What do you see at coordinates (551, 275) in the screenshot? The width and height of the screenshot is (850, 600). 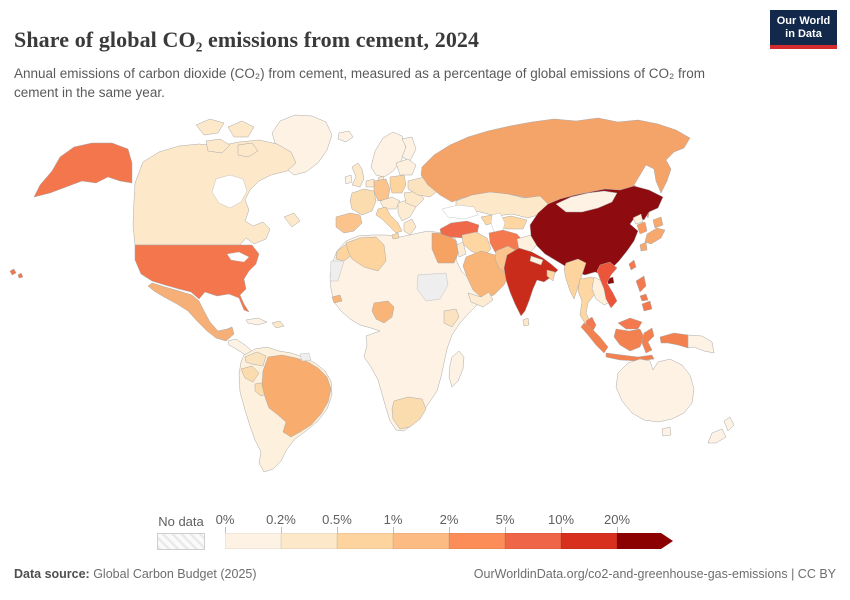 I see `country-bangladesh` at bounding box center [551, 275].